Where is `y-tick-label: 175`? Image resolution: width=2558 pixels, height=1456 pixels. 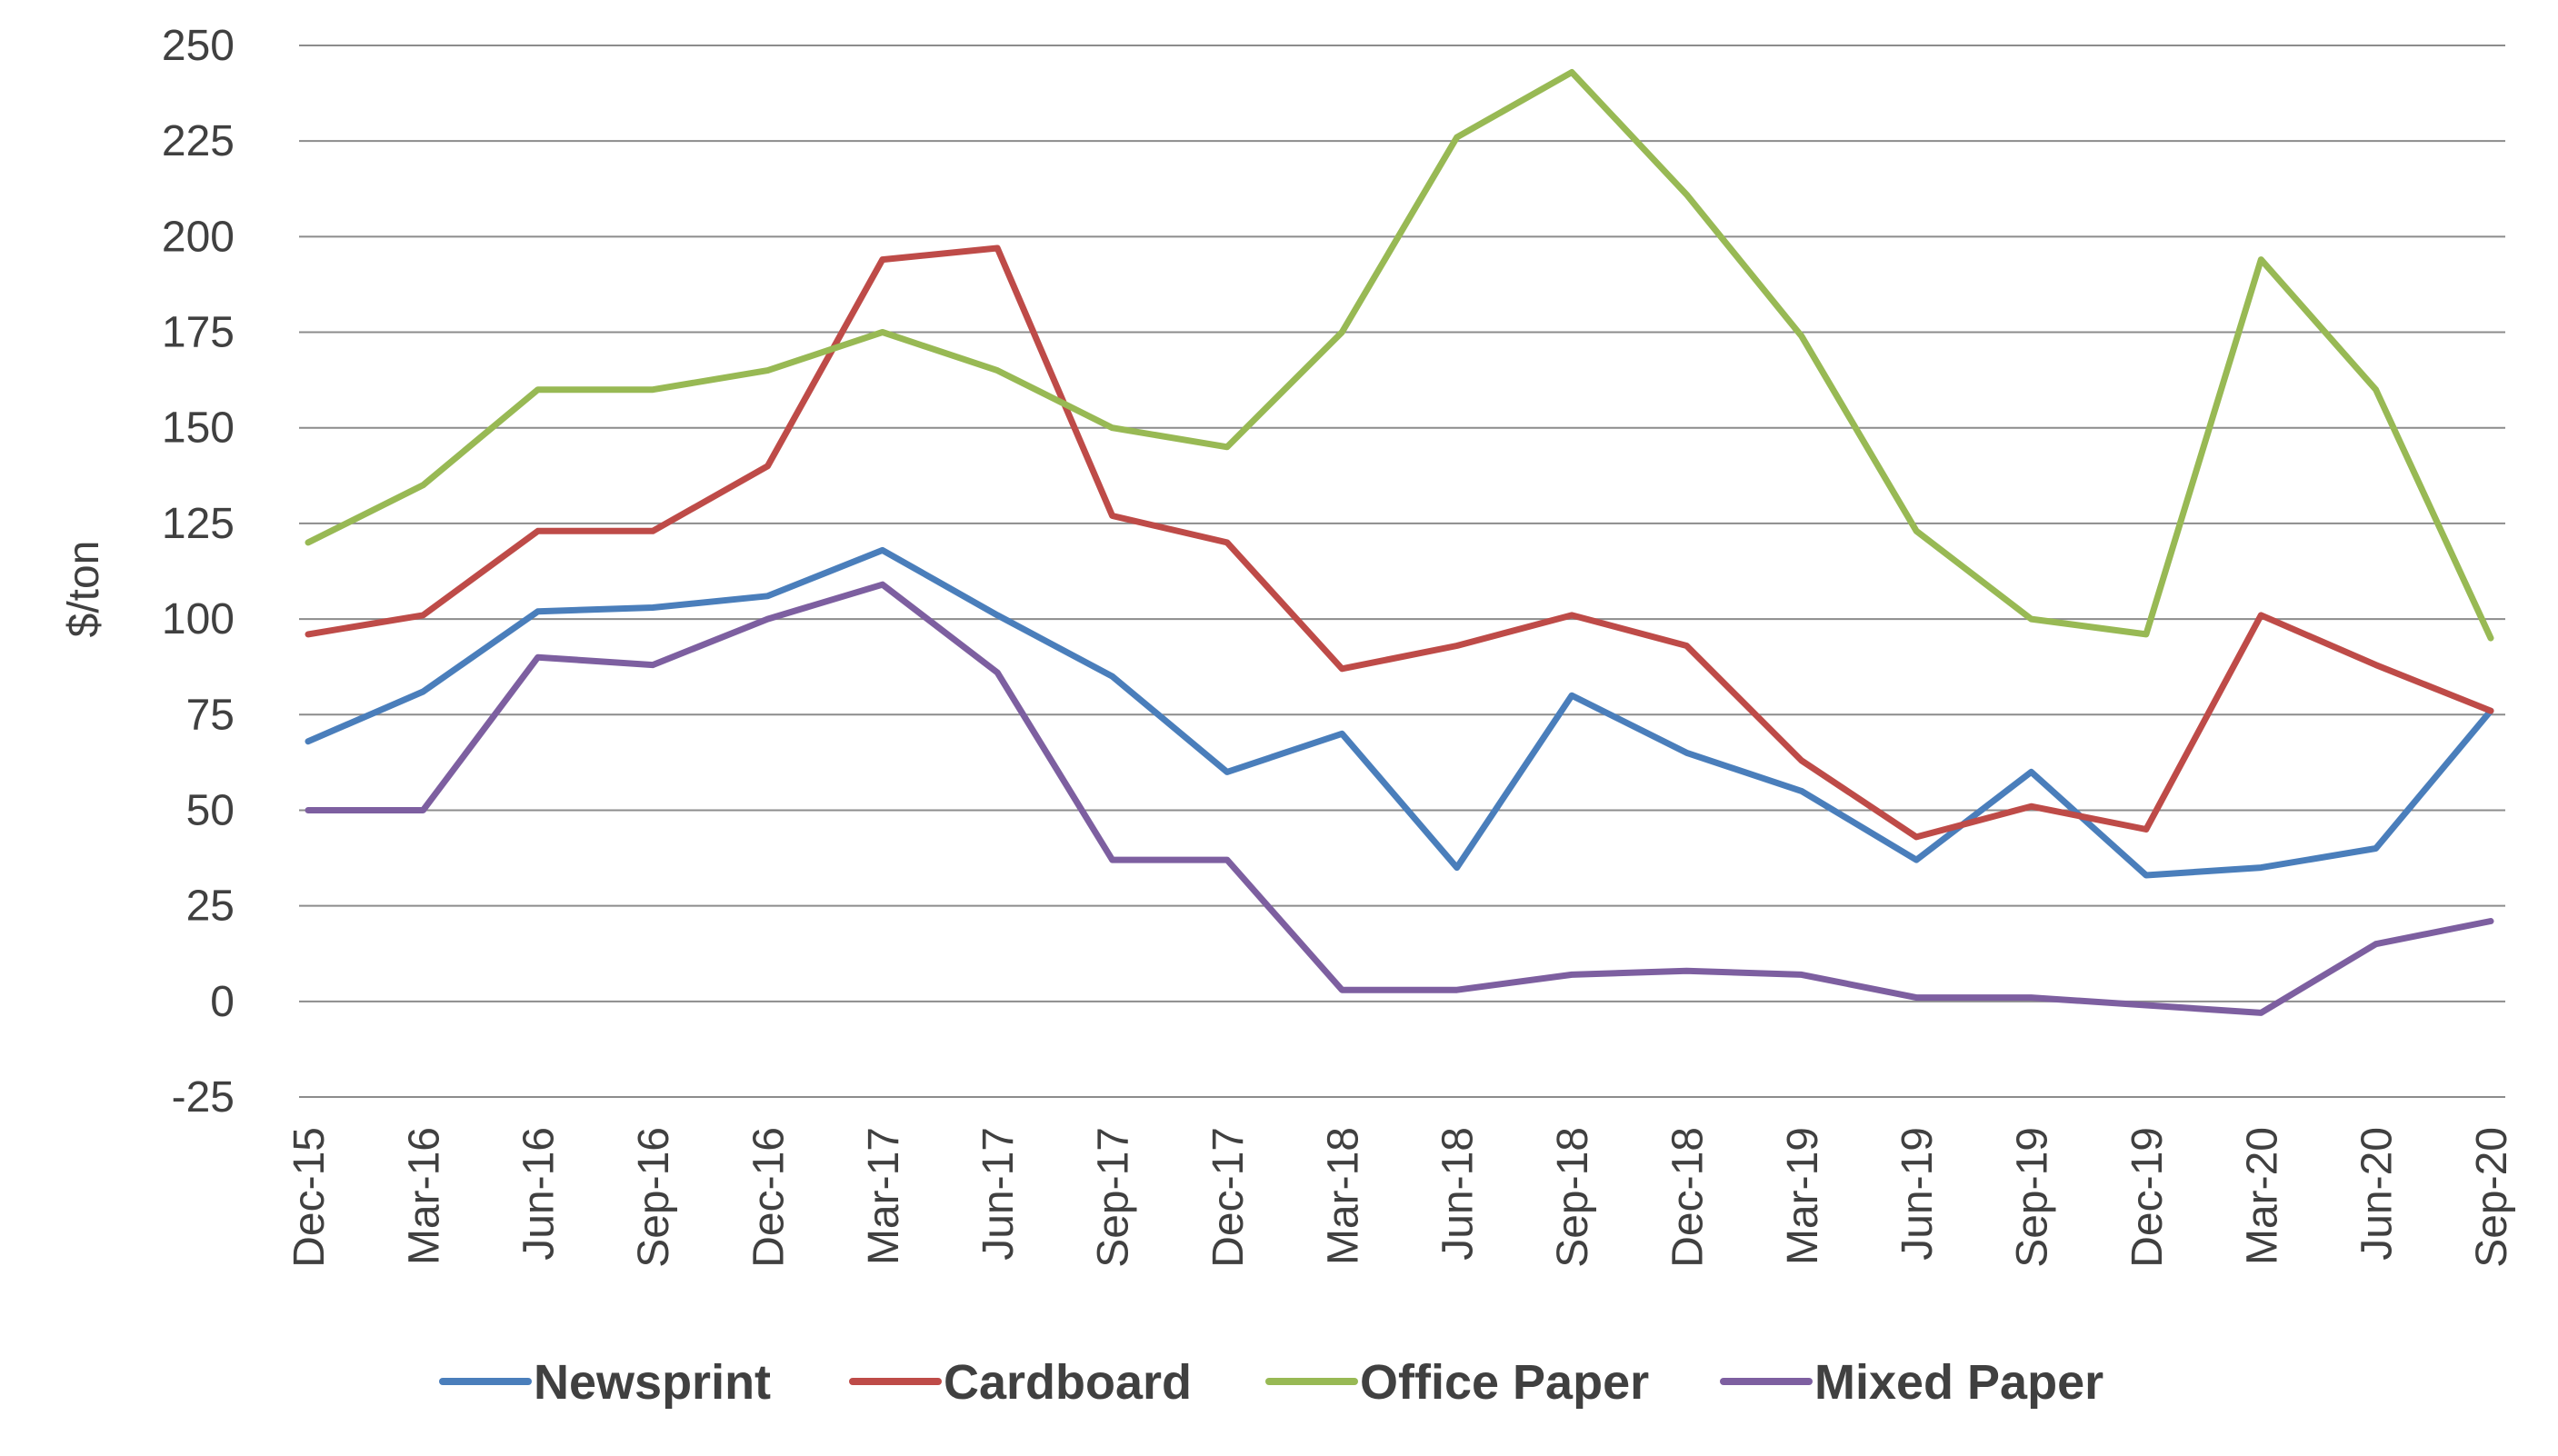 y-tick-label: 175 is located at coordinates (198, 333).